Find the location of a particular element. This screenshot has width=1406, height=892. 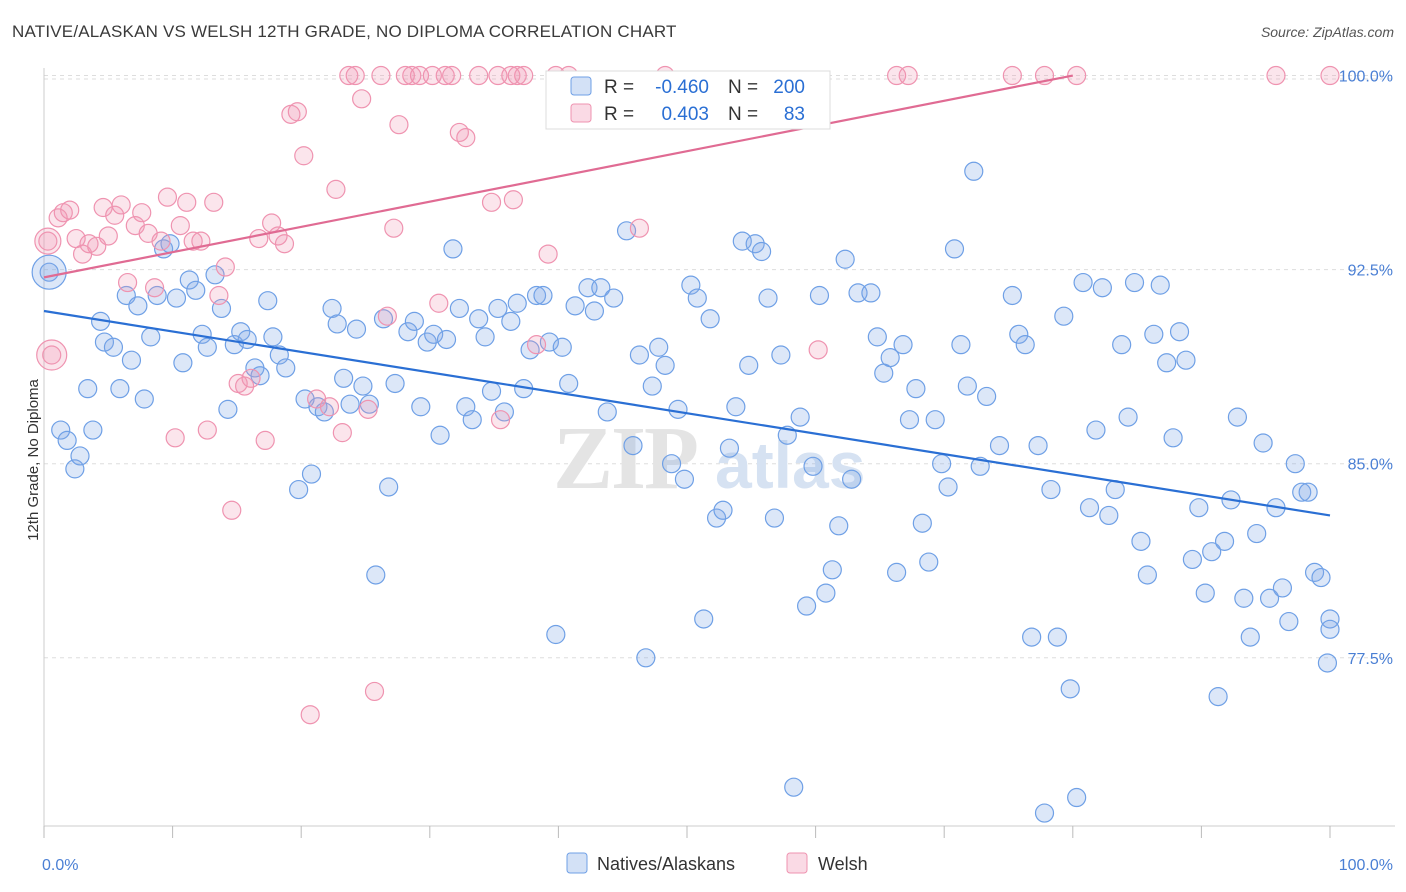

legend-pink-n-label: N = is located at coordinates (743, 114).